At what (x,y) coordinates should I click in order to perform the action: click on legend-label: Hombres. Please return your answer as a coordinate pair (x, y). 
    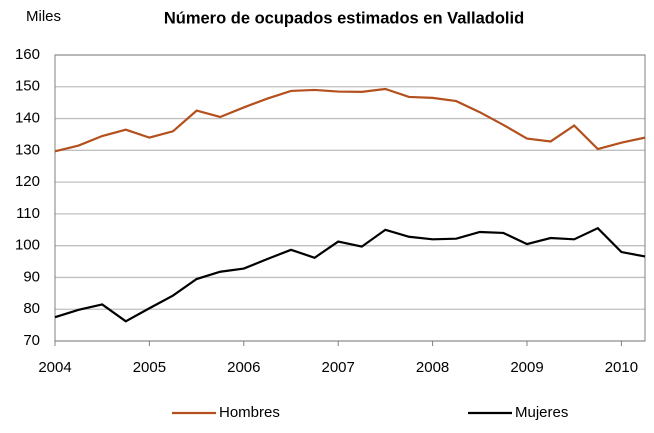
    Looking at the image, I should click on (249, 412).